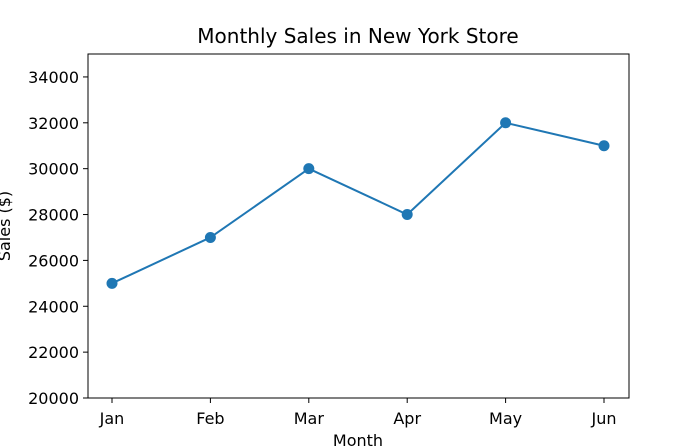 This screenshot has width=699, height=447. What do you see at coordinates (210, 418) in the screenshot?
I see `x-tick-label: Feb` at bounding box center [210, 418].